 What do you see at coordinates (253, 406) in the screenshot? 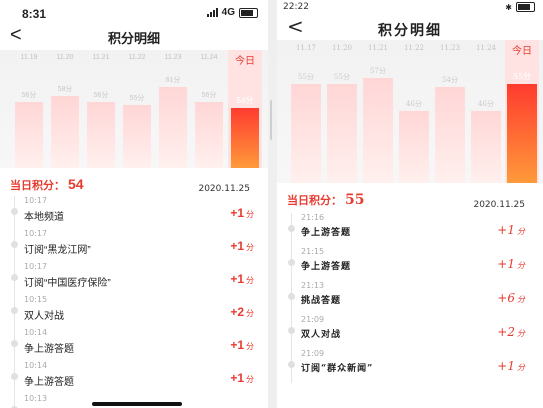
I see `record-points` at bounding box center [253, 406].